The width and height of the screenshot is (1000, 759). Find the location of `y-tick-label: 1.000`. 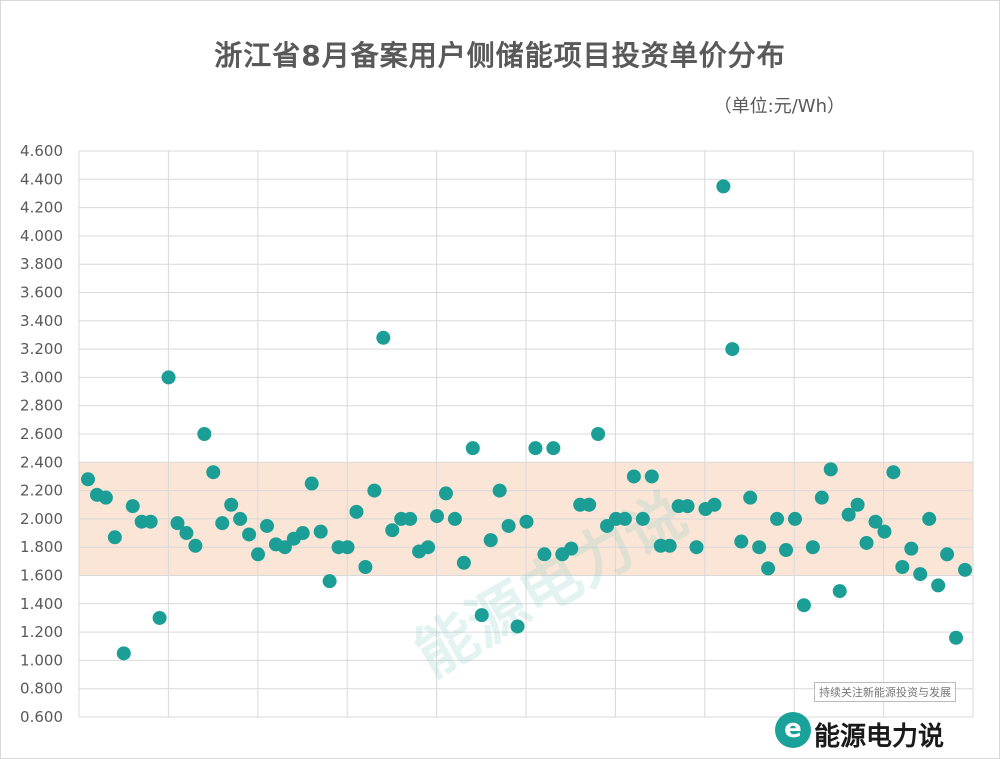

y-tick-label: 1.000 is located at coordinates (41, 660).